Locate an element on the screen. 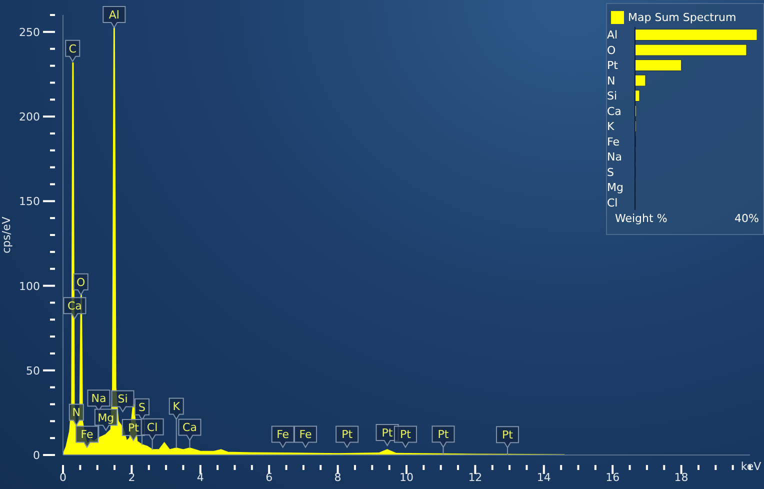 The width and height of the screenshot is (764, 489). annotation: C is located at coordinates (72, 49).